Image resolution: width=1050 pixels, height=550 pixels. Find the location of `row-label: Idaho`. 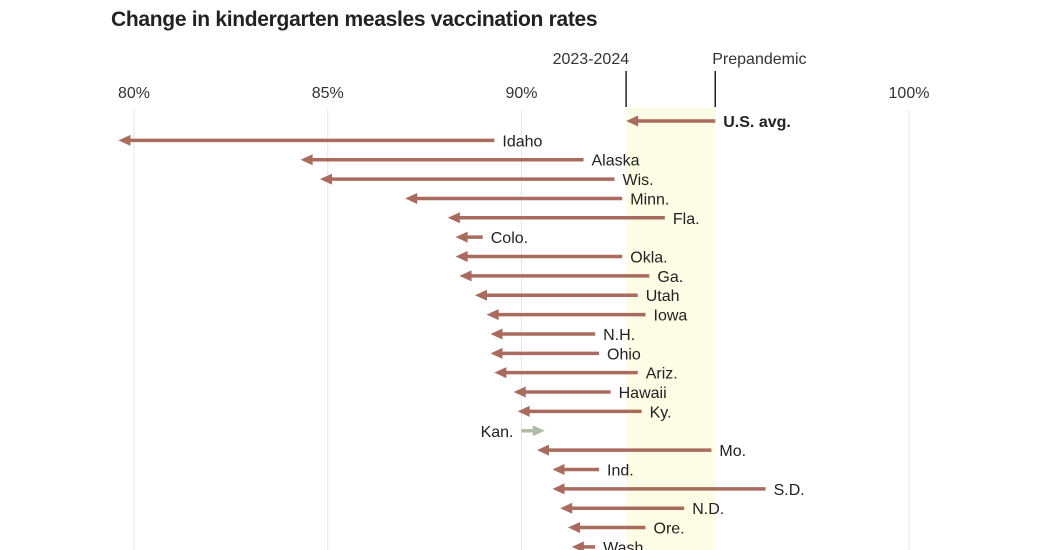

row-label: Idaho is located at coordinates (522, 141).